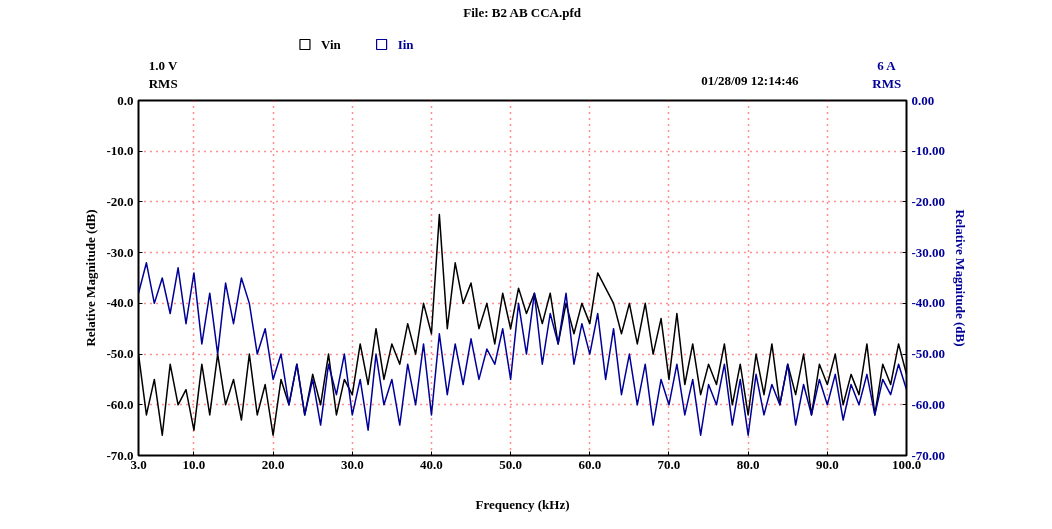 This screenshot has width=1052, height=529. What do you see at coordinates (510, 464) in the screenshot?
I see `x-tick-label: 50.0` at bounding box center [510, 464].